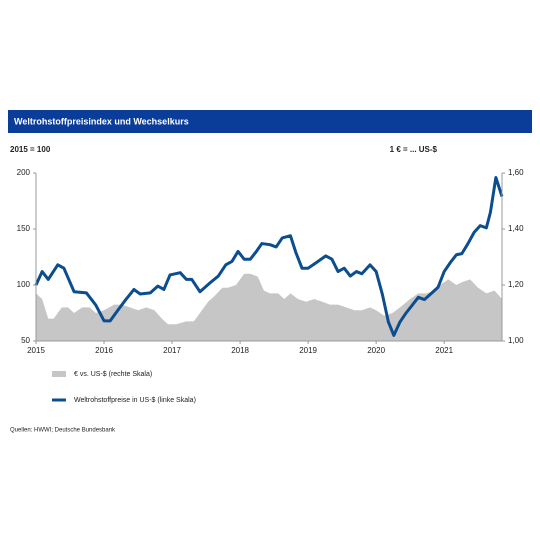  Describe the element at coordinates (240, 350) in the screenshot. I see `x-tick-label: 2018` at that location.